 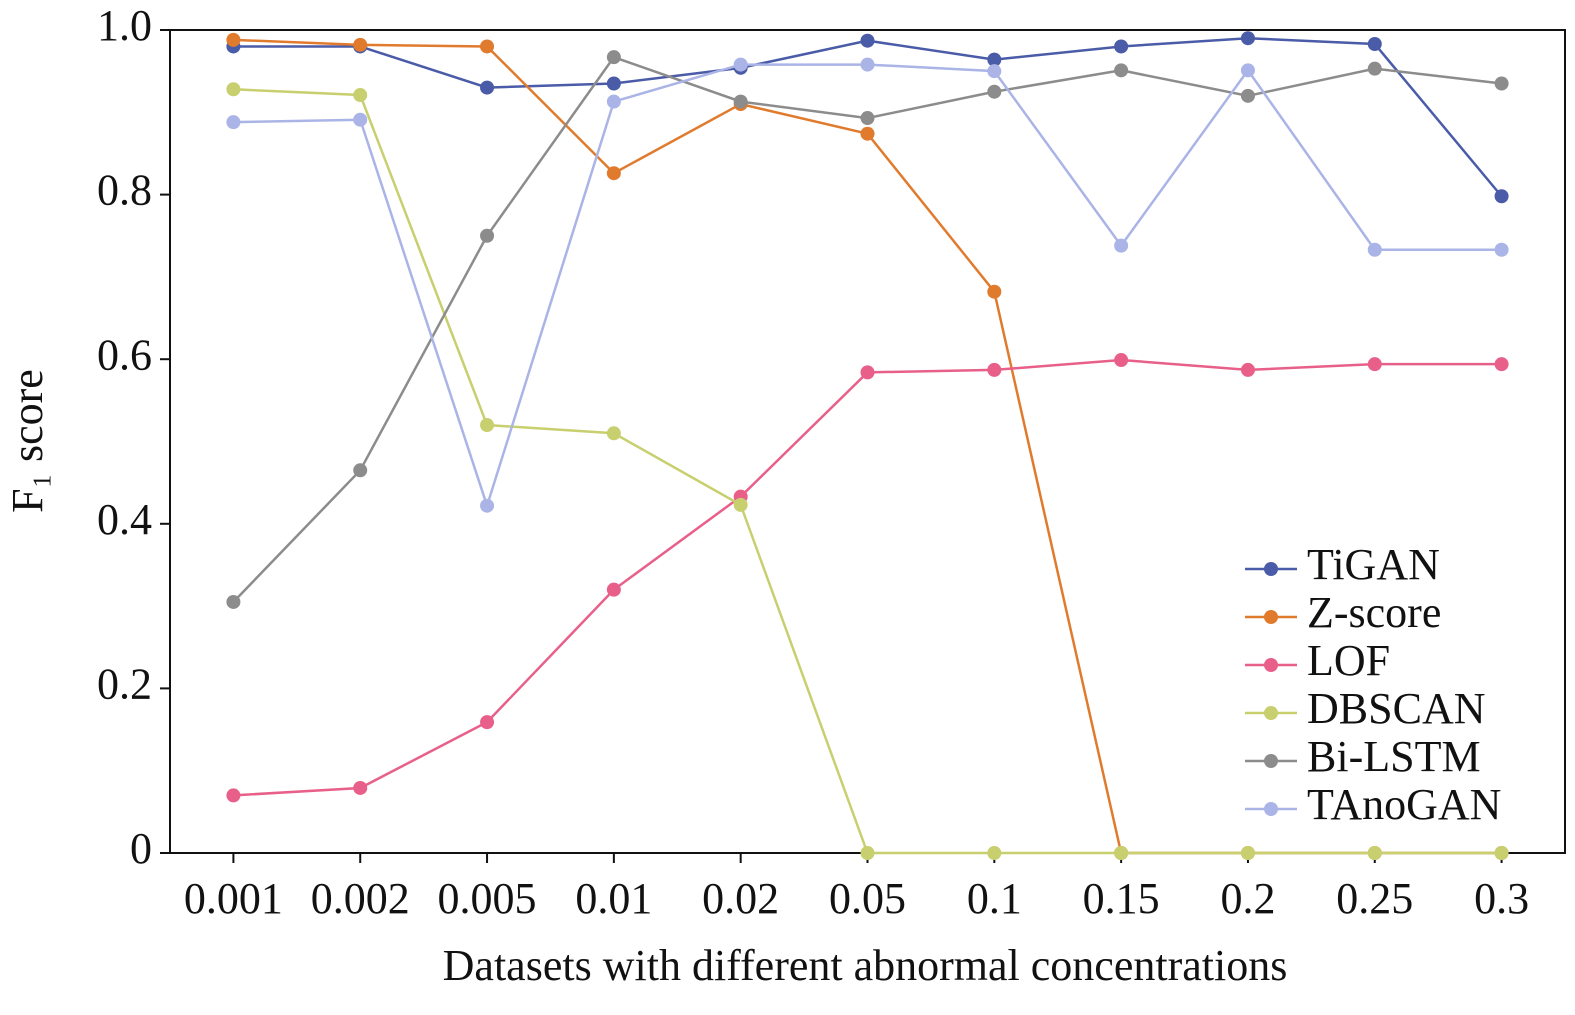 I want to click on x-tick-label: 0.05, so click(x=867, y=898).